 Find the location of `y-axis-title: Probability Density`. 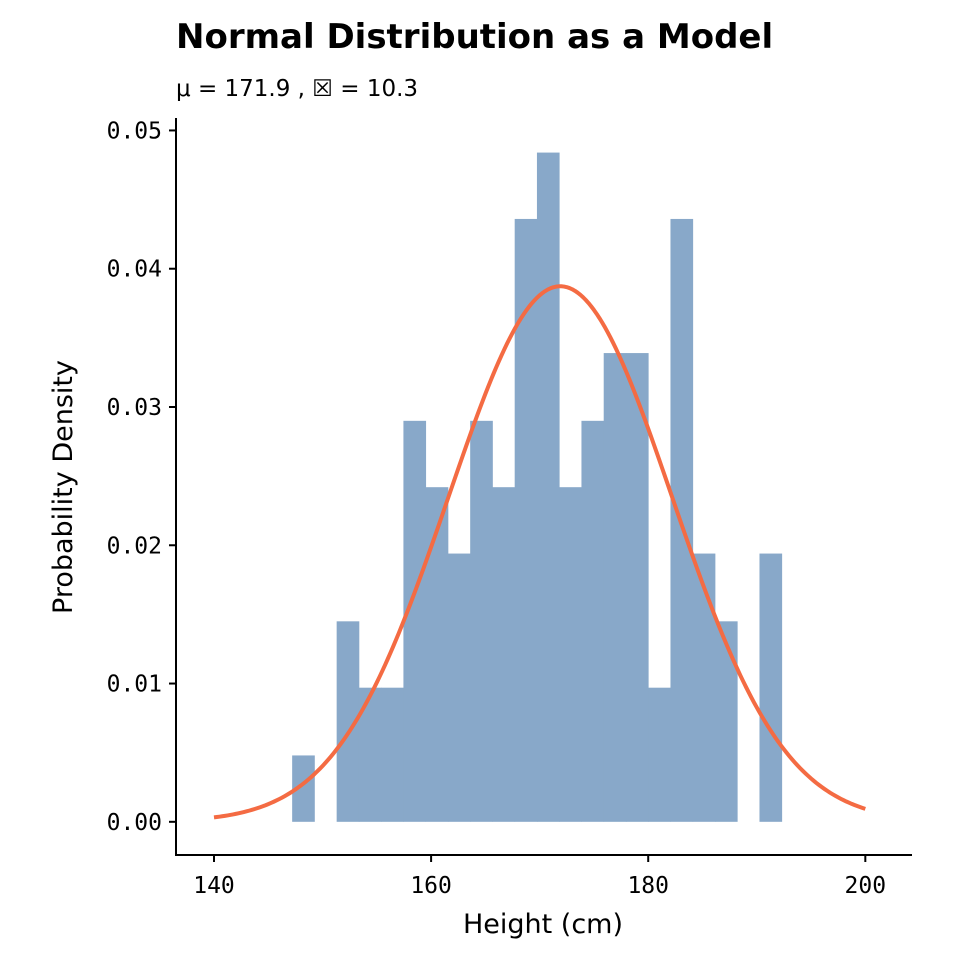

y-axis-title: Probability Density is located at coordinates (63, 487).